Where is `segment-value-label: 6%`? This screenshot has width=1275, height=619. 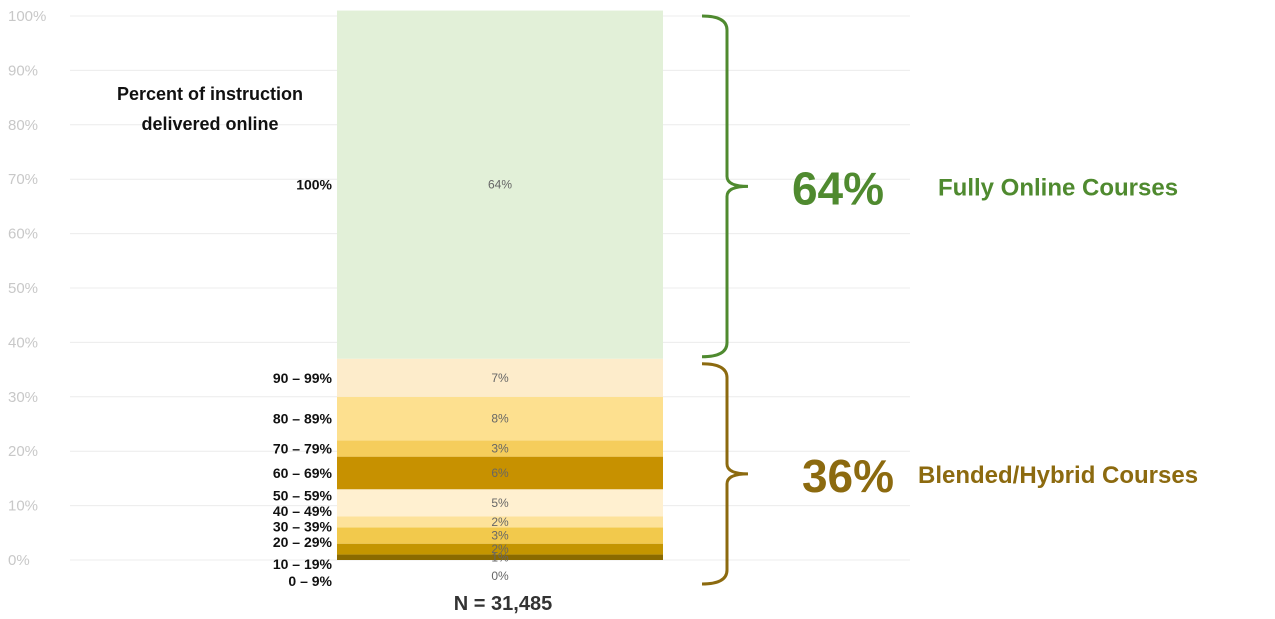 segment-value-label: 6% is located at coordinates (500, 473).